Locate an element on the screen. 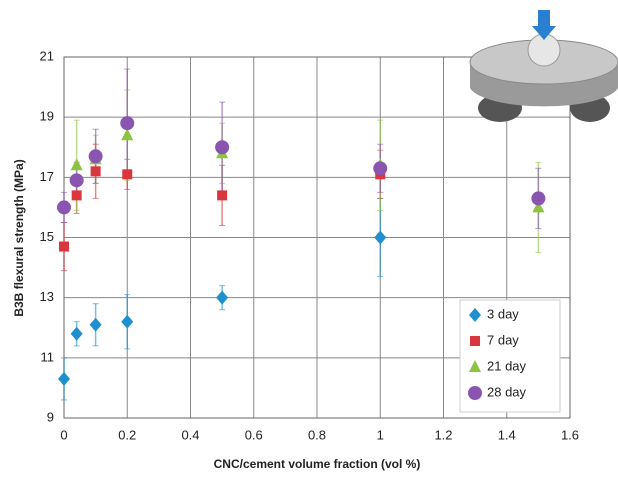  x-tick-label: 1.4 is located at coordinates (507, 434).